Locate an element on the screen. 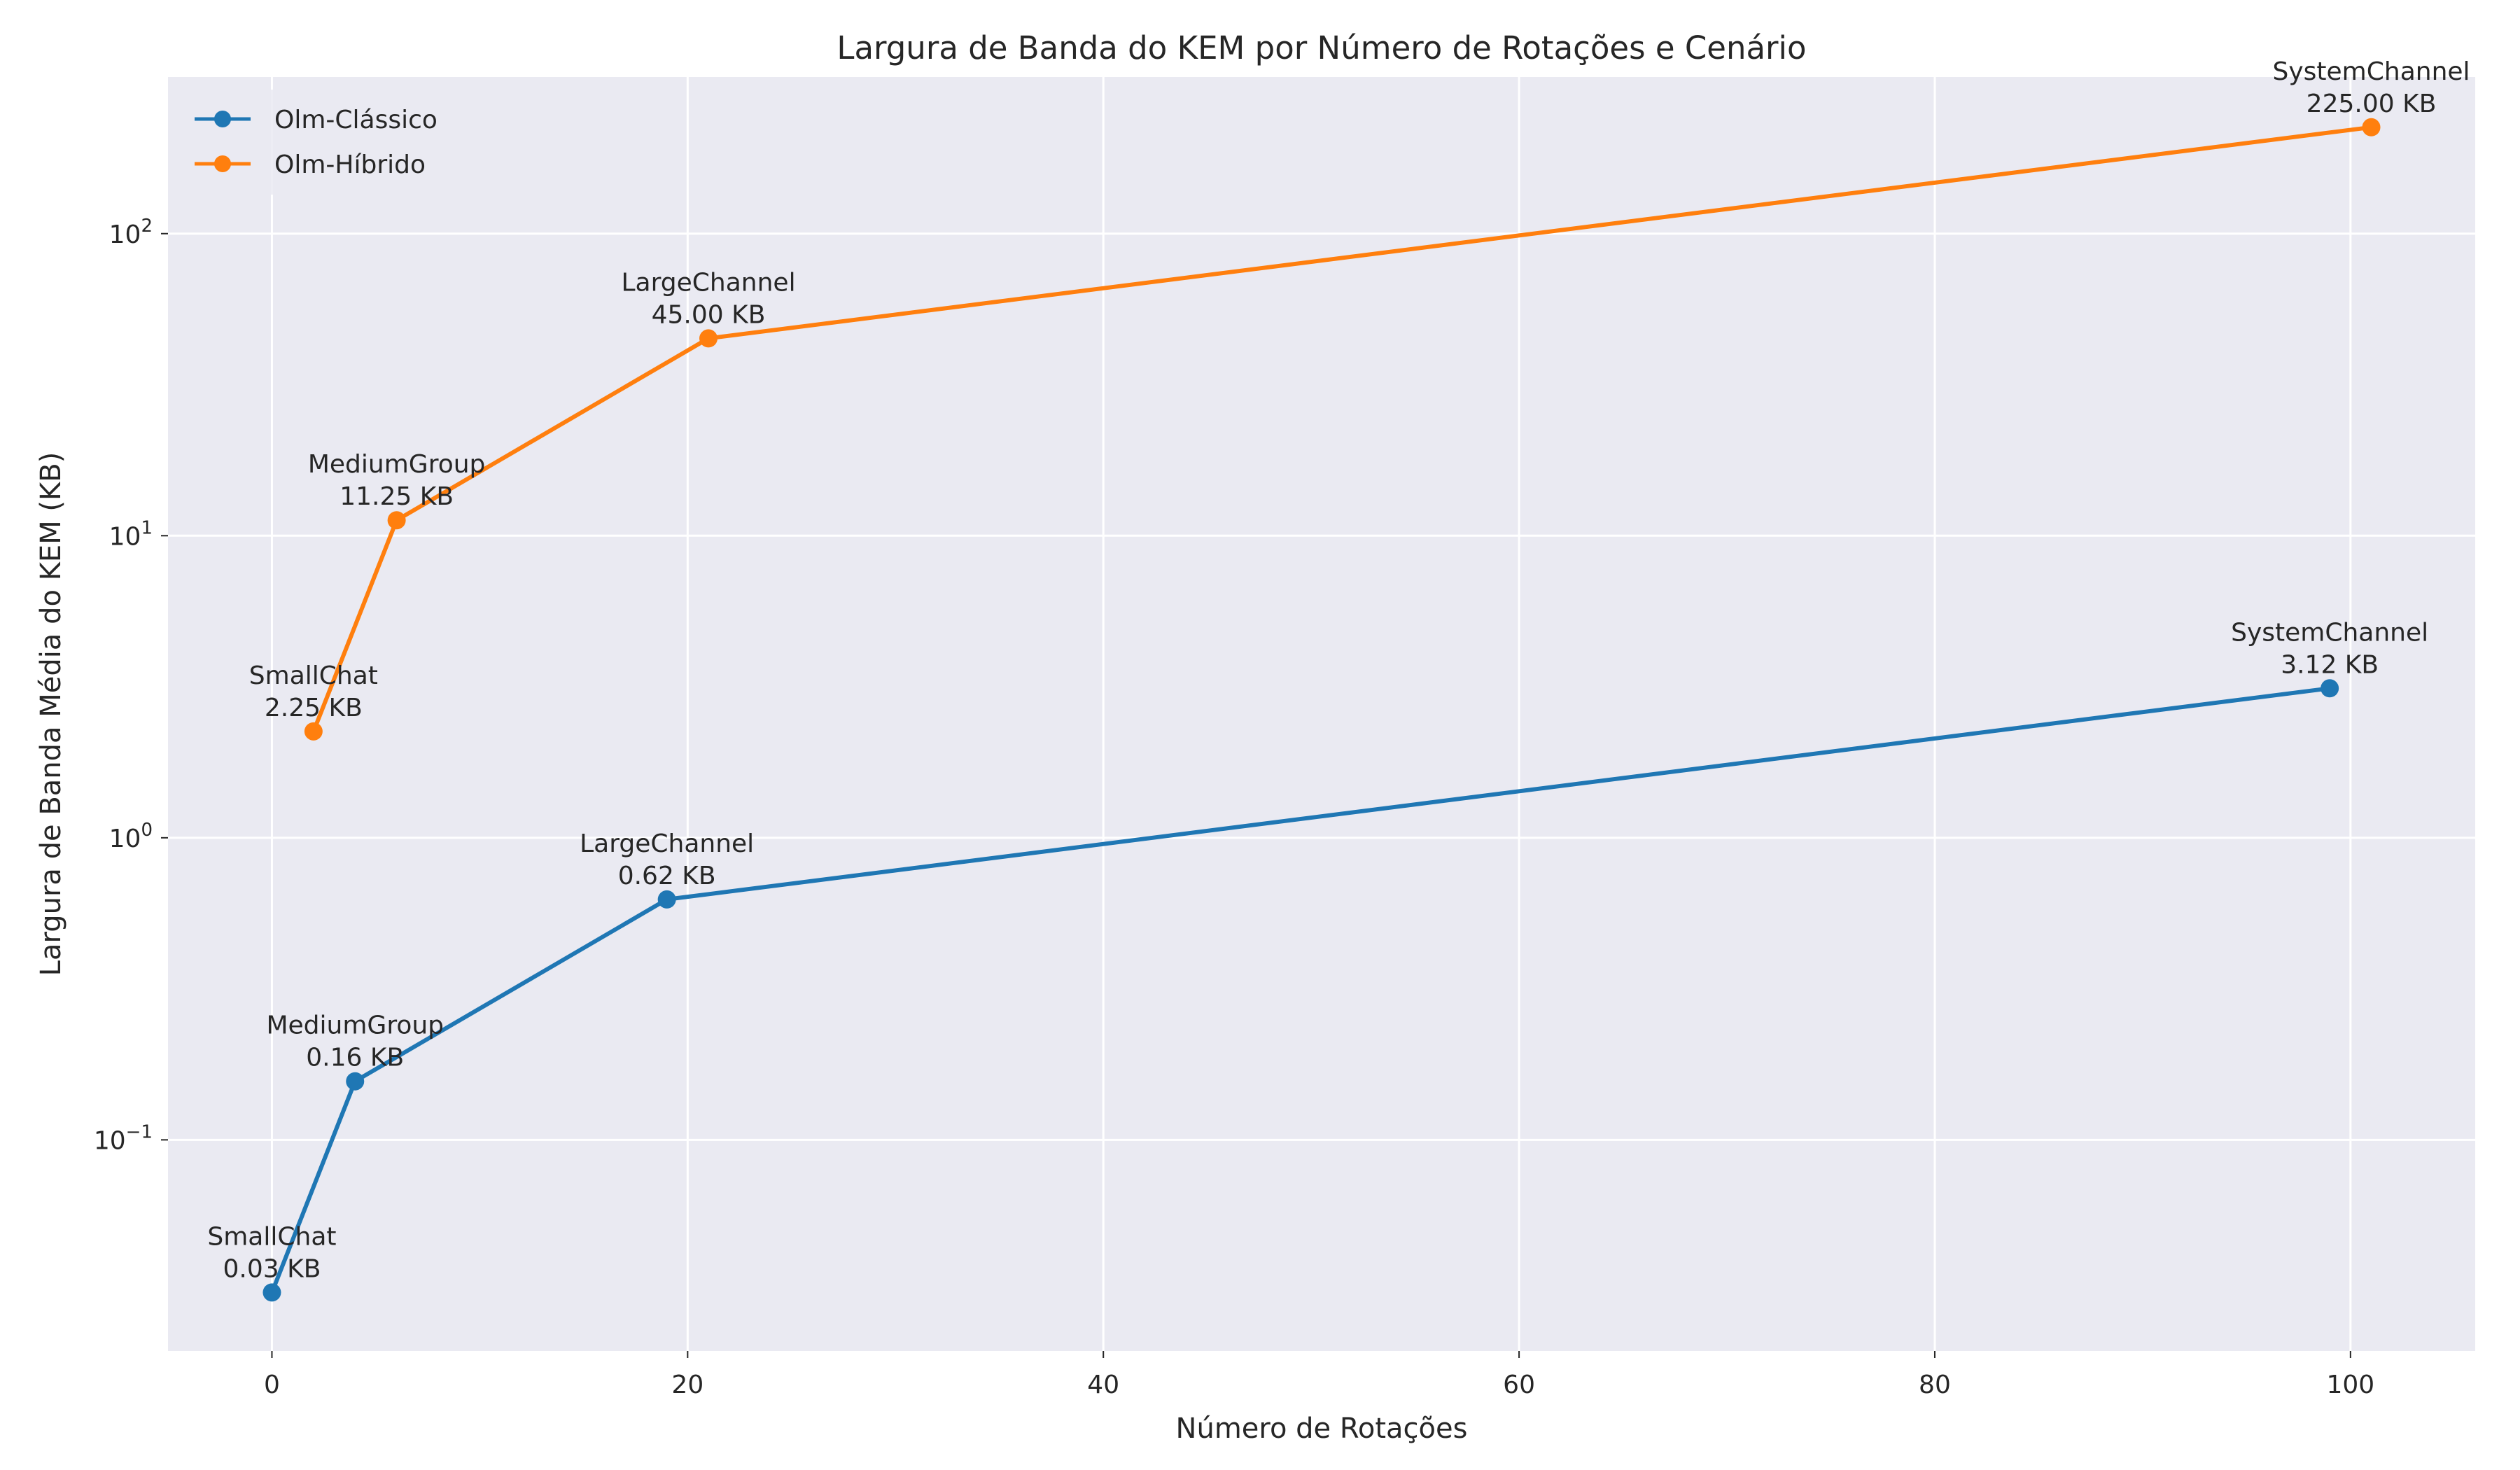 This screenshot has height=1470, width=2520. point-label-value: 0.62 KB is located at coordinates (667, 876).